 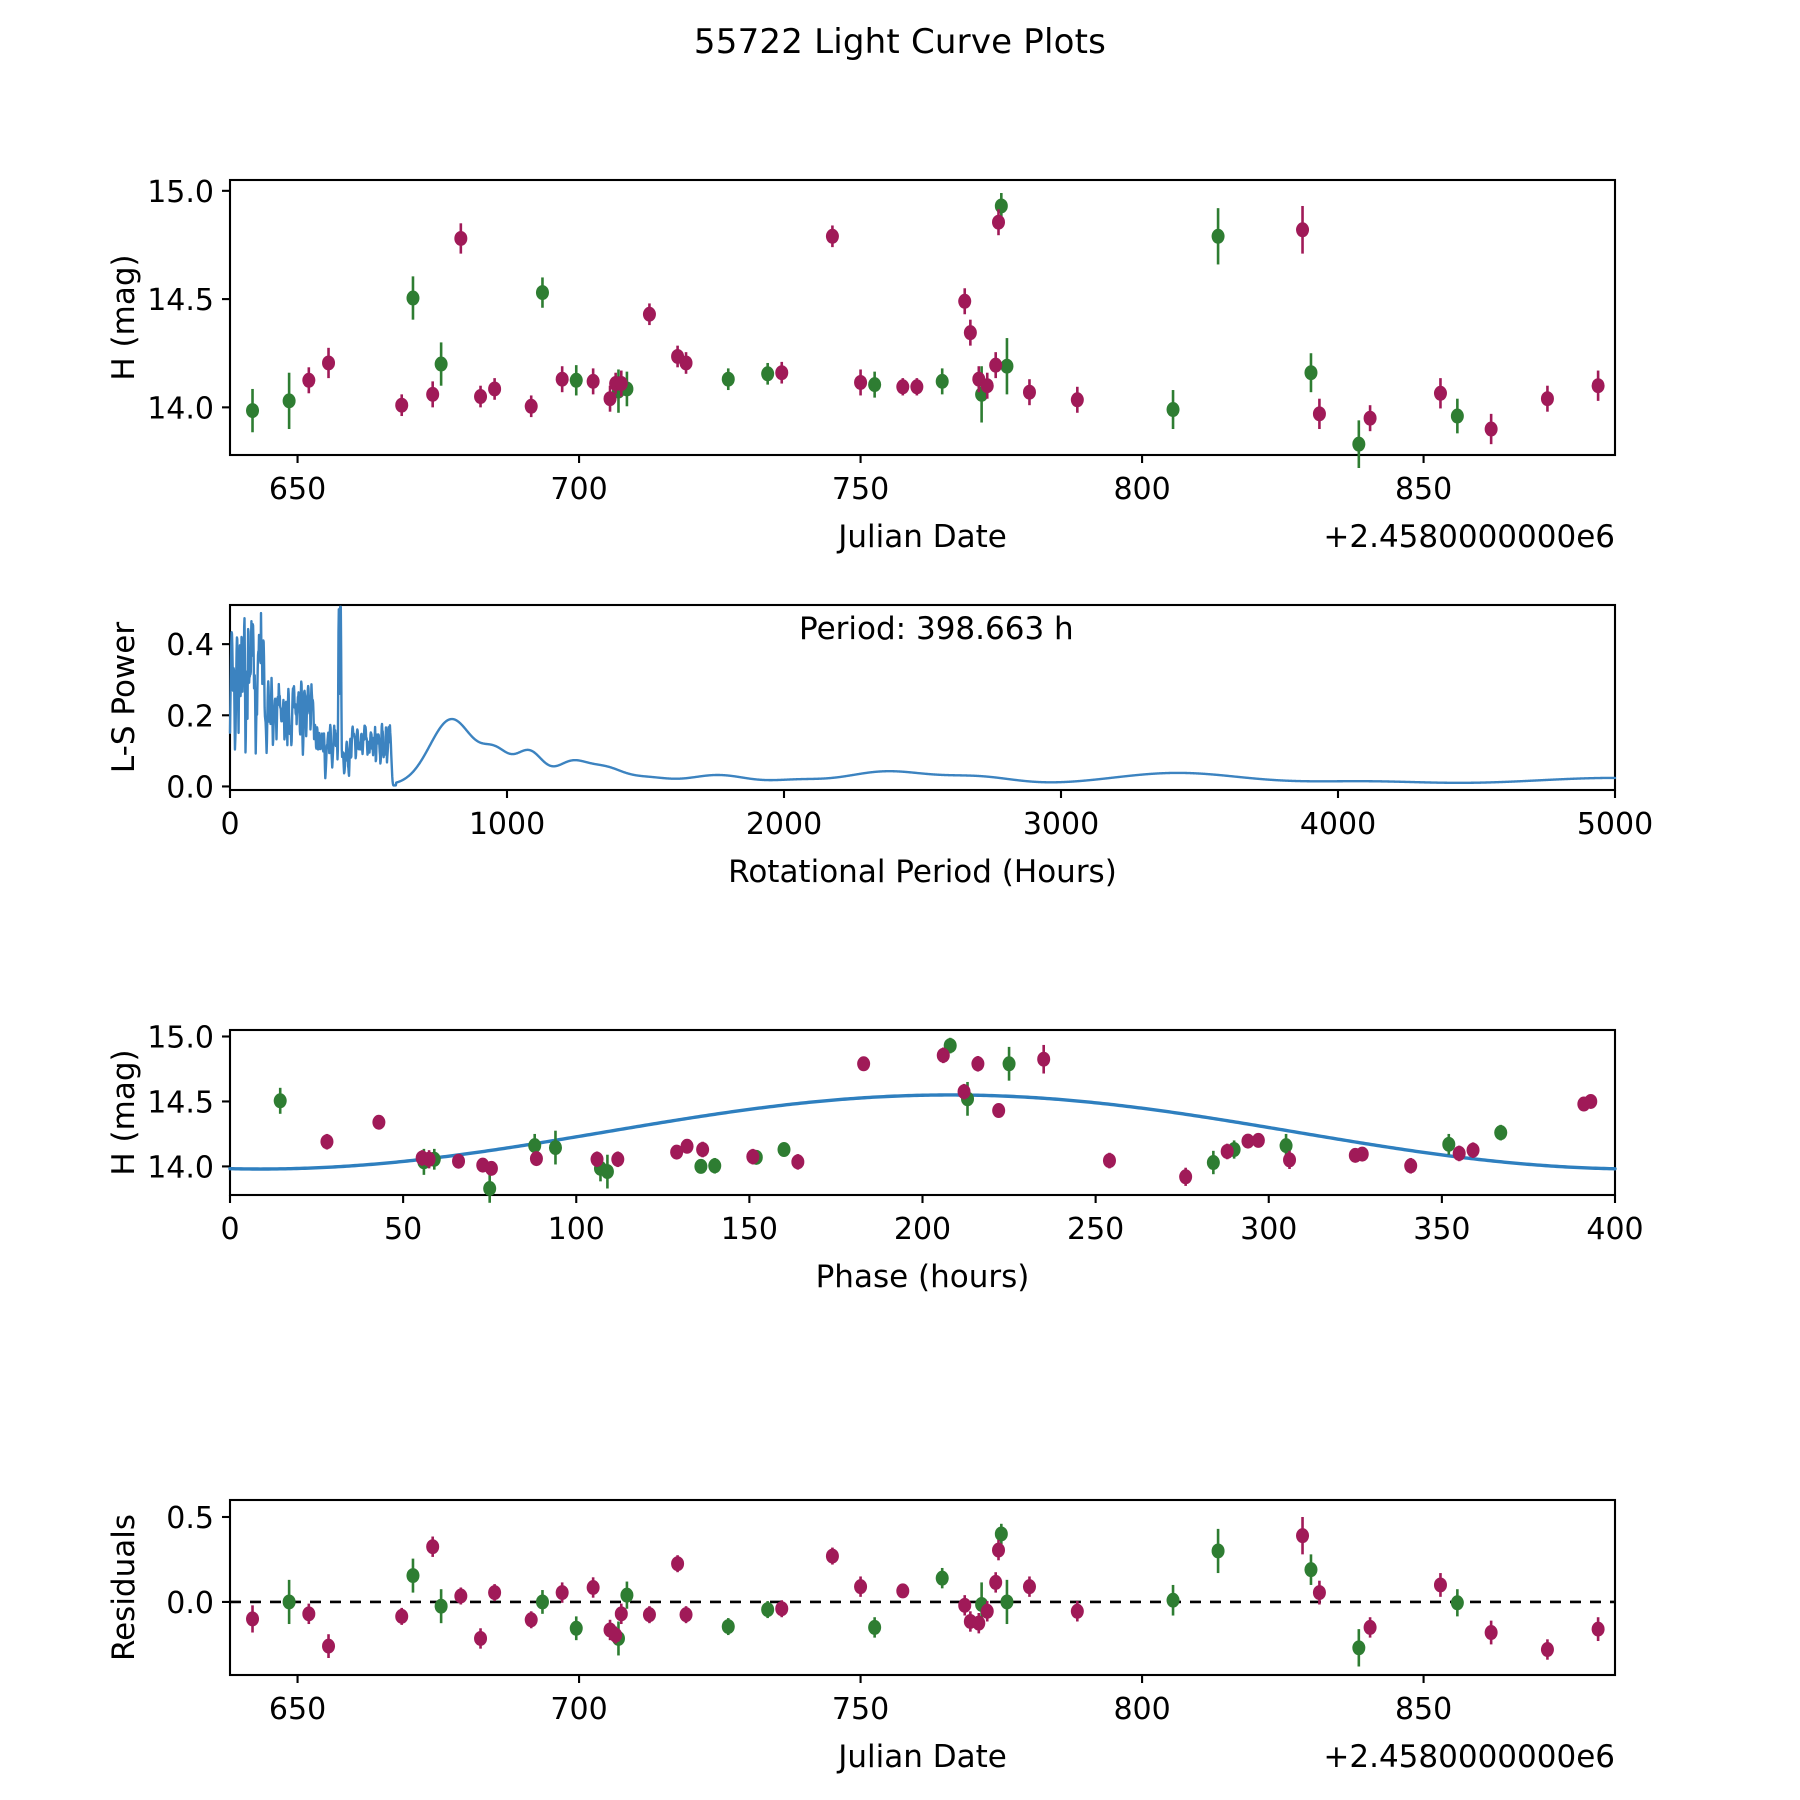 I want to click on x-tick-label: 200, so click(x=922, y=1229).